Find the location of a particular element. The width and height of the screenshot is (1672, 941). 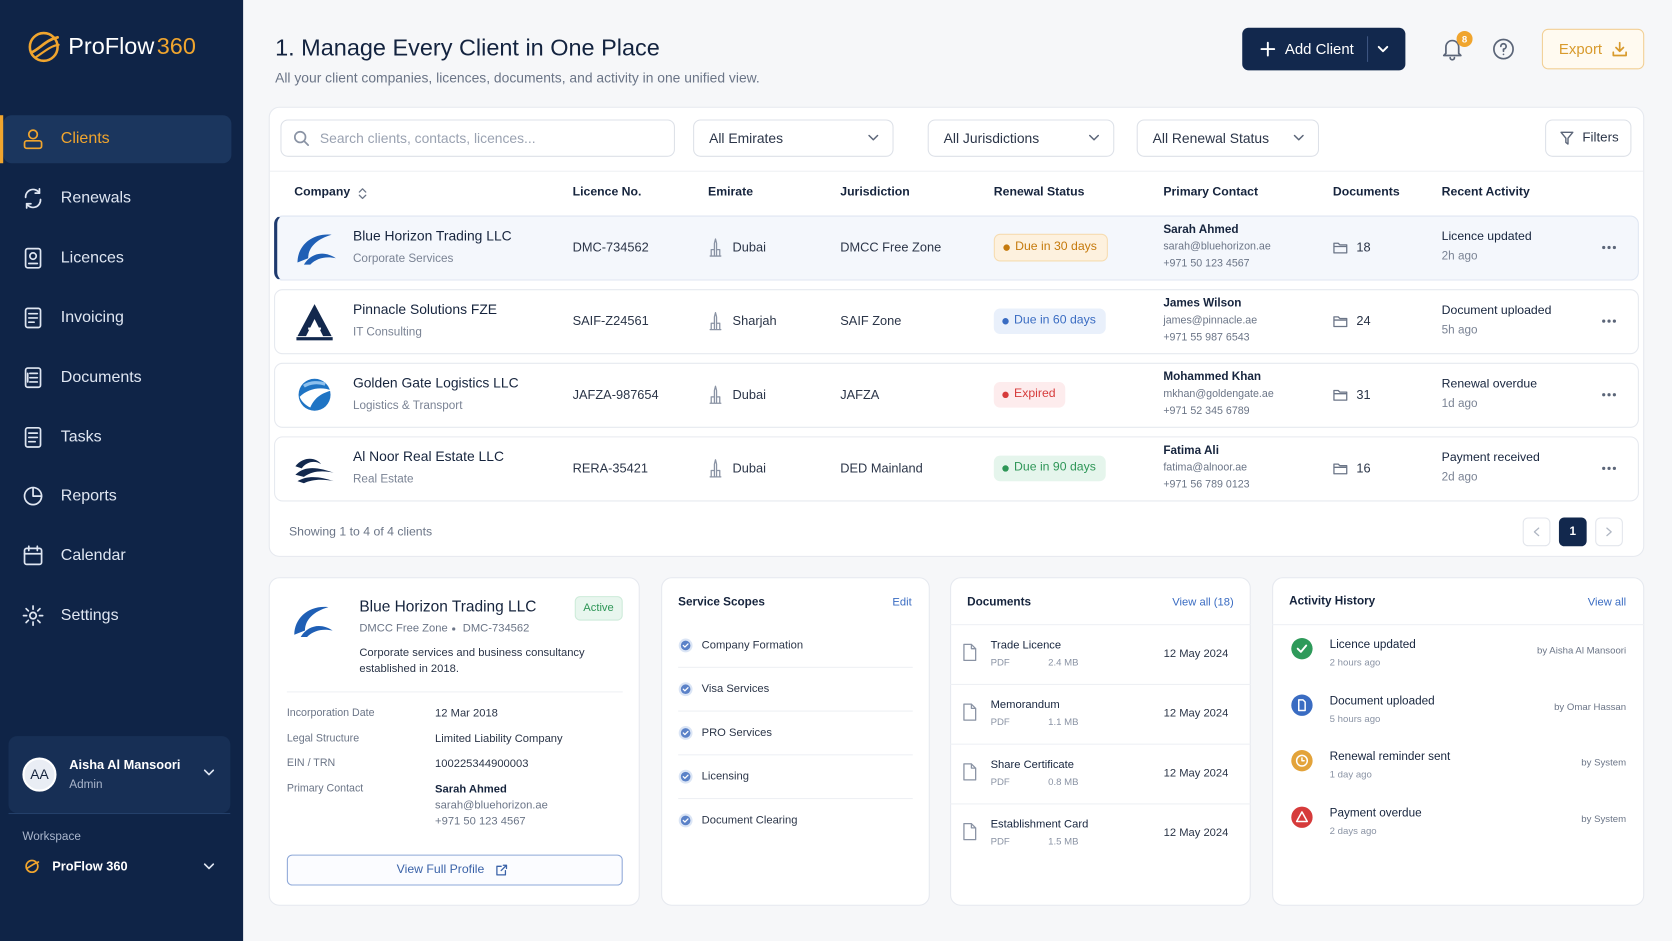

nav-item: Reports is located at coordinates (88, 496).